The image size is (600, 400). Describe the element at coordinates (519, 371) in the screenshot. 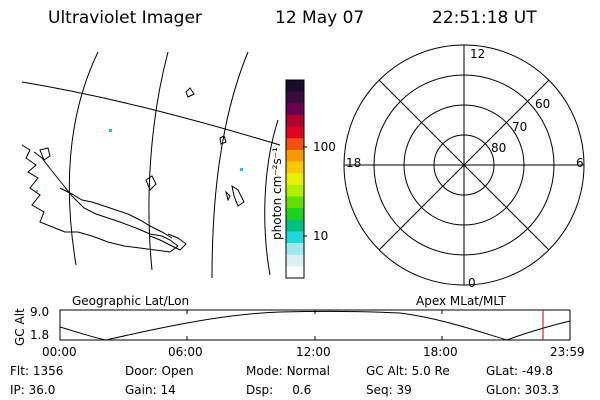

I see `info-glat: GLat: -49.8` at that location.